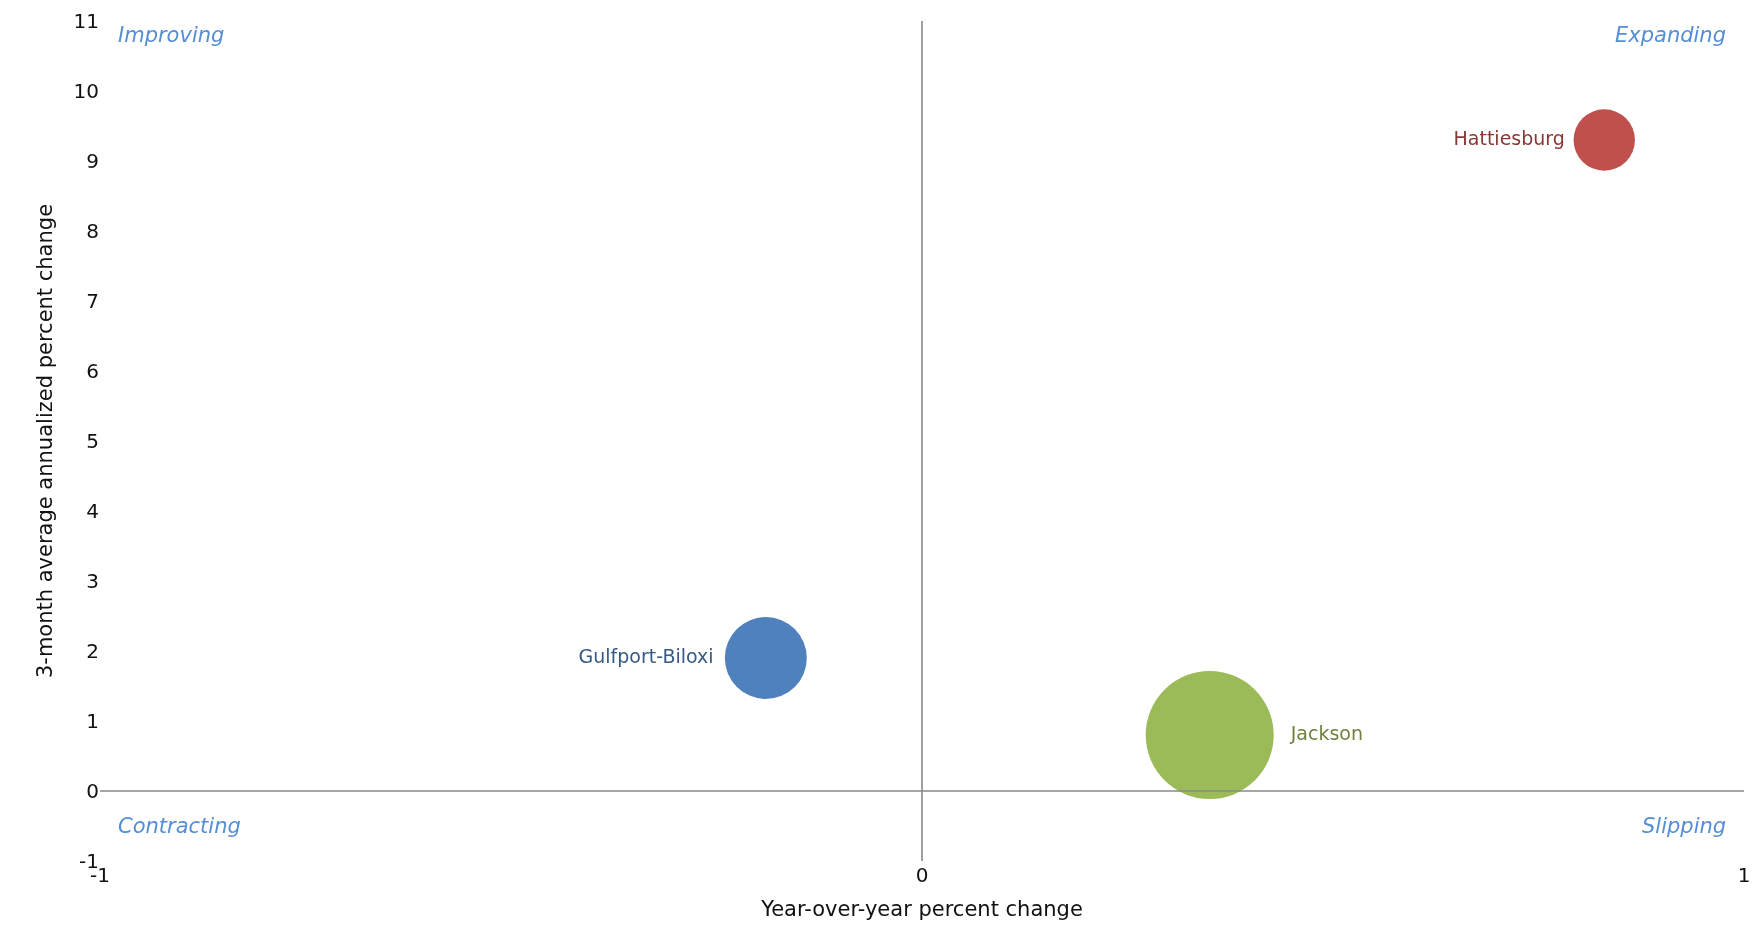 The image size is (1758, 952). What do you see at coordinates (1744, 875) in the screenshot?
I see `x-tick-label: 1` at bounding box center [1744, 875].